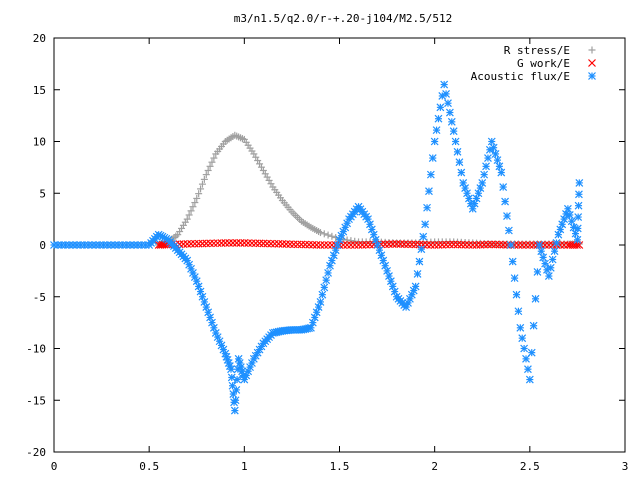  What do you see at coordinates (42, 245) in the screenshot?
I see `y-tick-label: 0` at bounding box center [42, 245].